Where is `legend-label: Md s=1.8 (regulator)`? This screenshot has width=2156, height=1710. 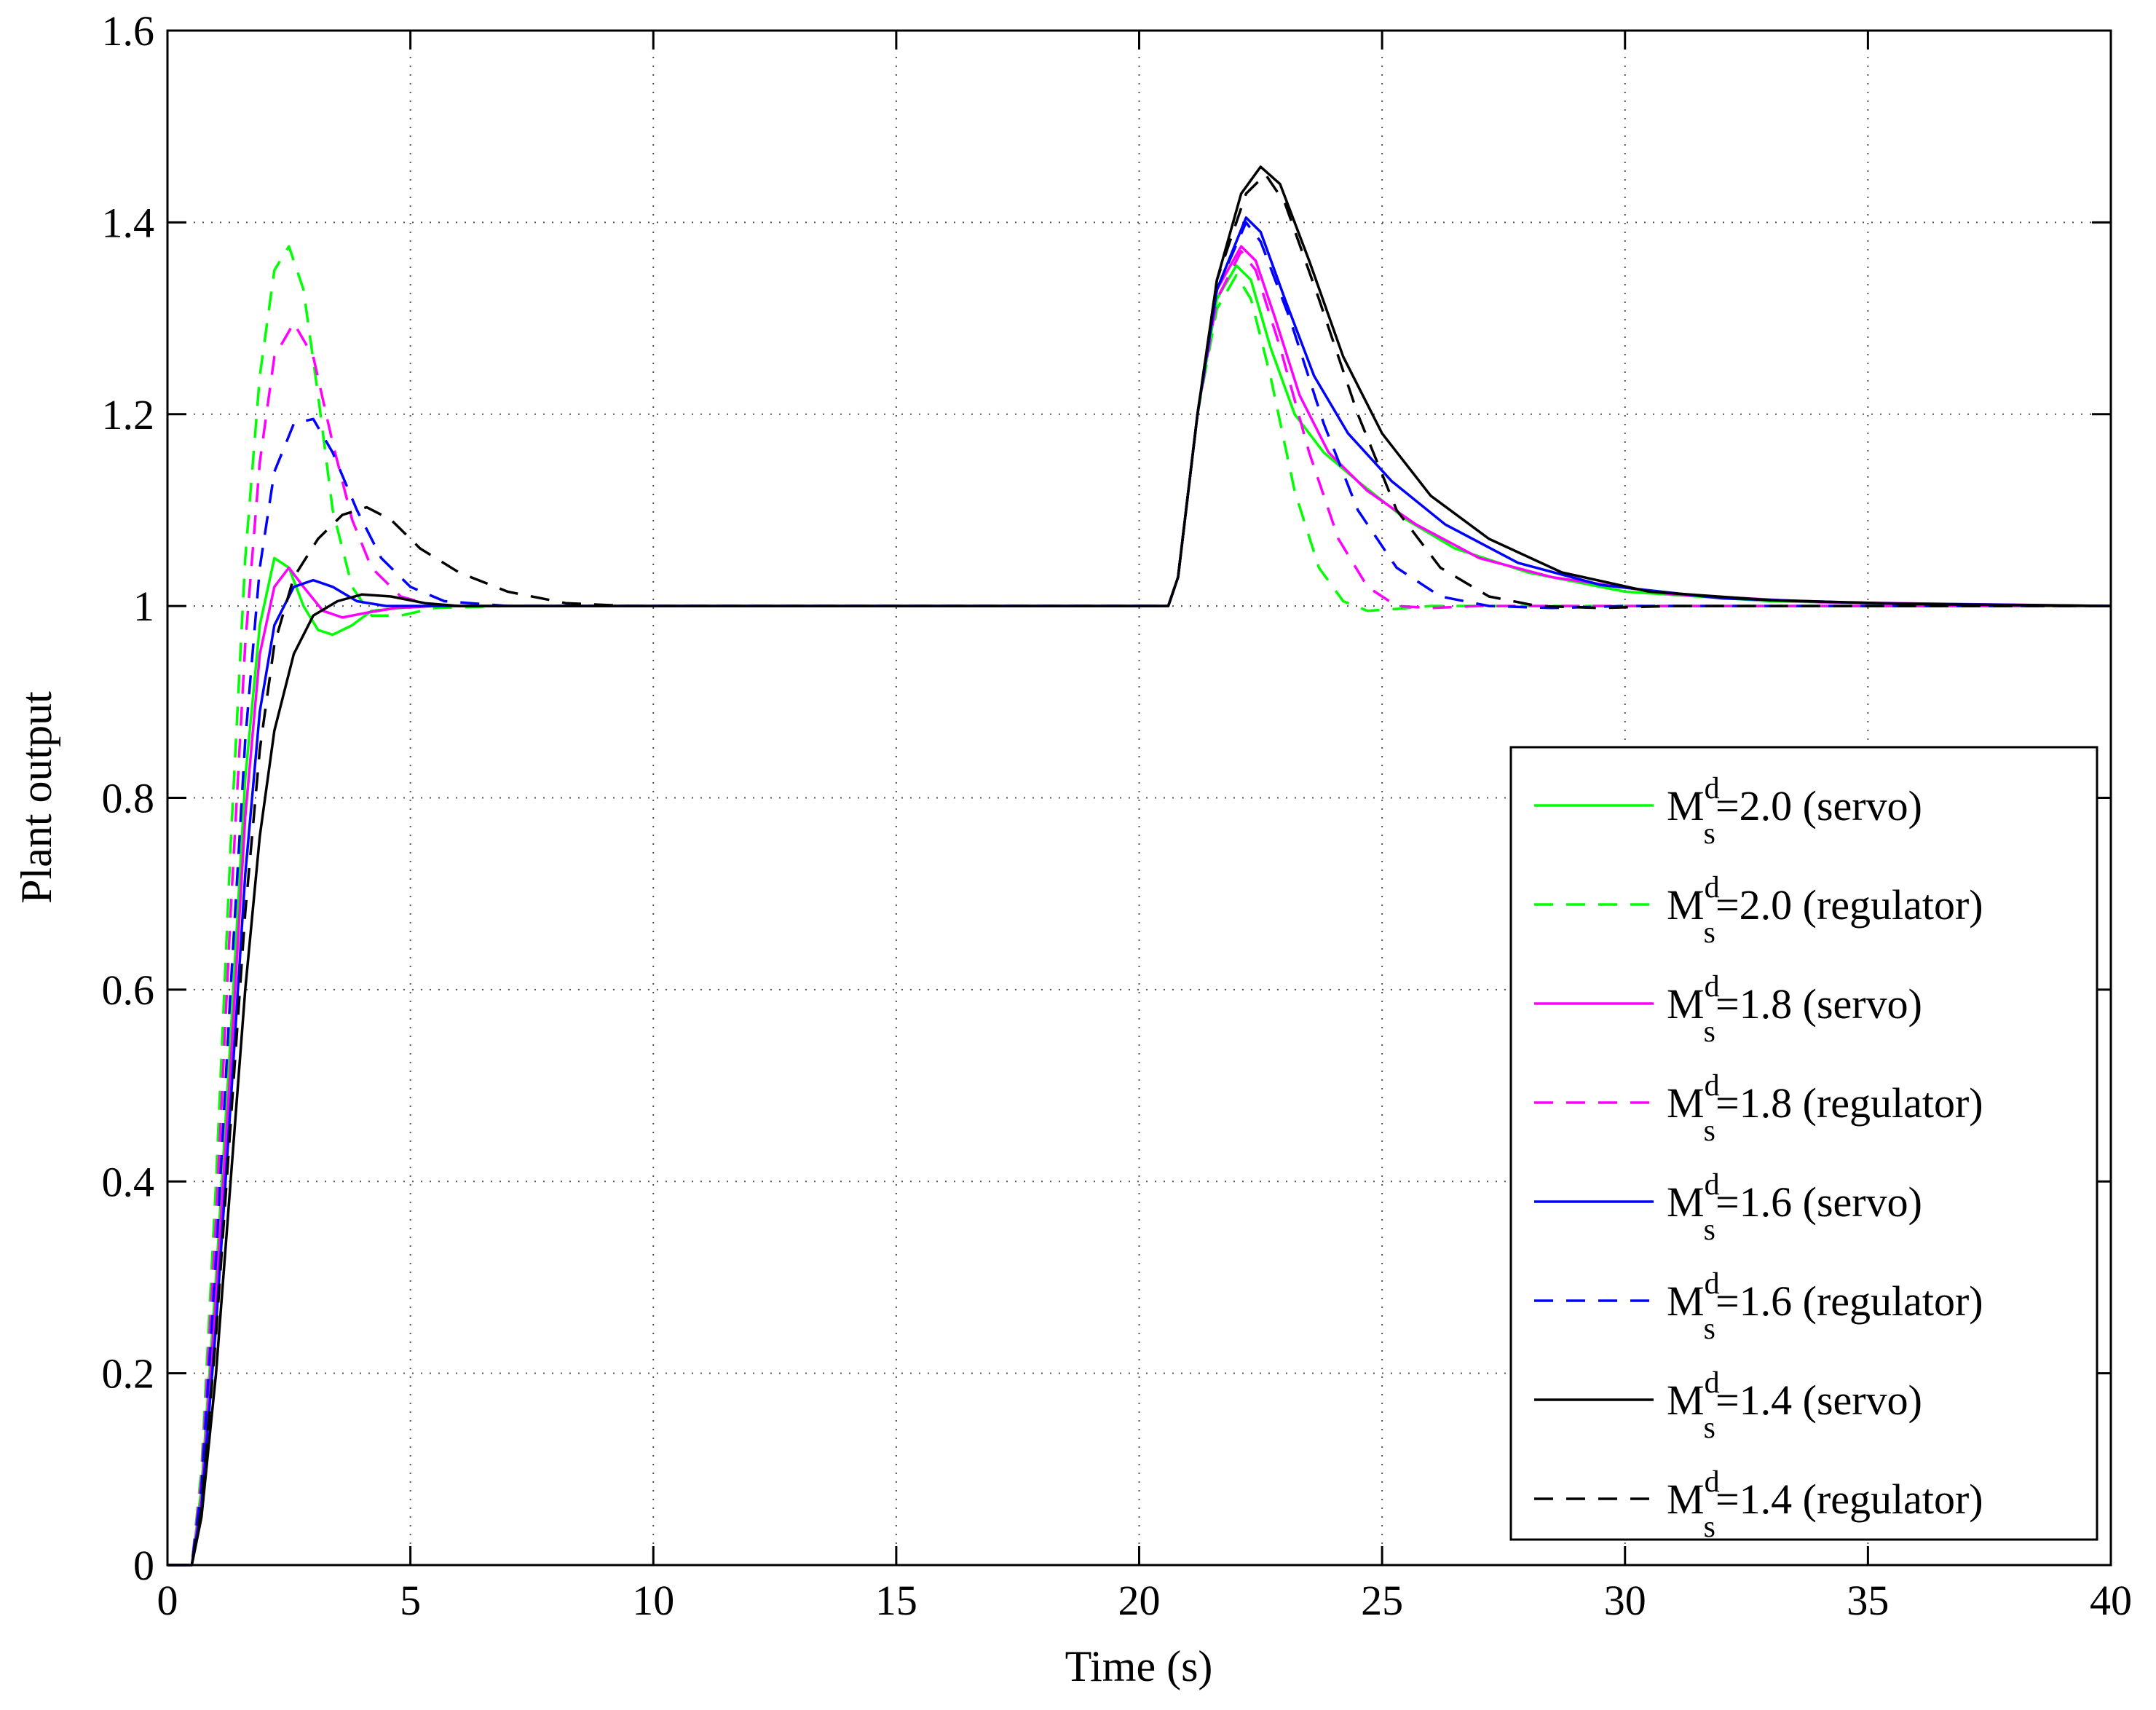 legend-label: Md s=1.8 (regulator) is located at coordinates (1825, 1108).